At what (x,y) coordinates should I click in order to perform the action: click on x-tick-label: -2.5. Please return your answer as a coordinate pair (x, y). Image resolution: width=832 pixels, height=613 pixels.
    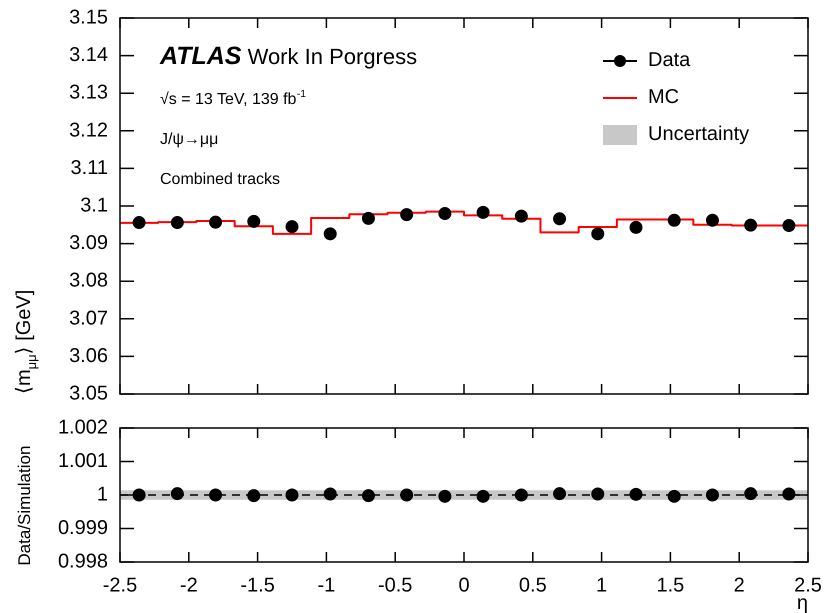
    Looking at the image, I should click on (120, 585).